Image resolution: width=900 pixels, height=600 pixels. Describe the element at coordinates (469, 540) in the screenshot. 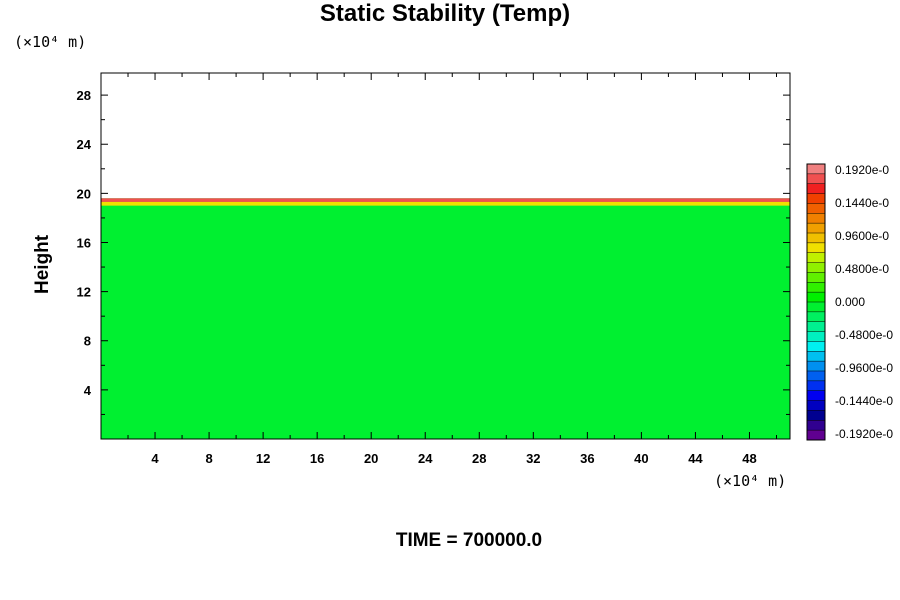

I see `time-label: TIME = 700000.0` at that location.